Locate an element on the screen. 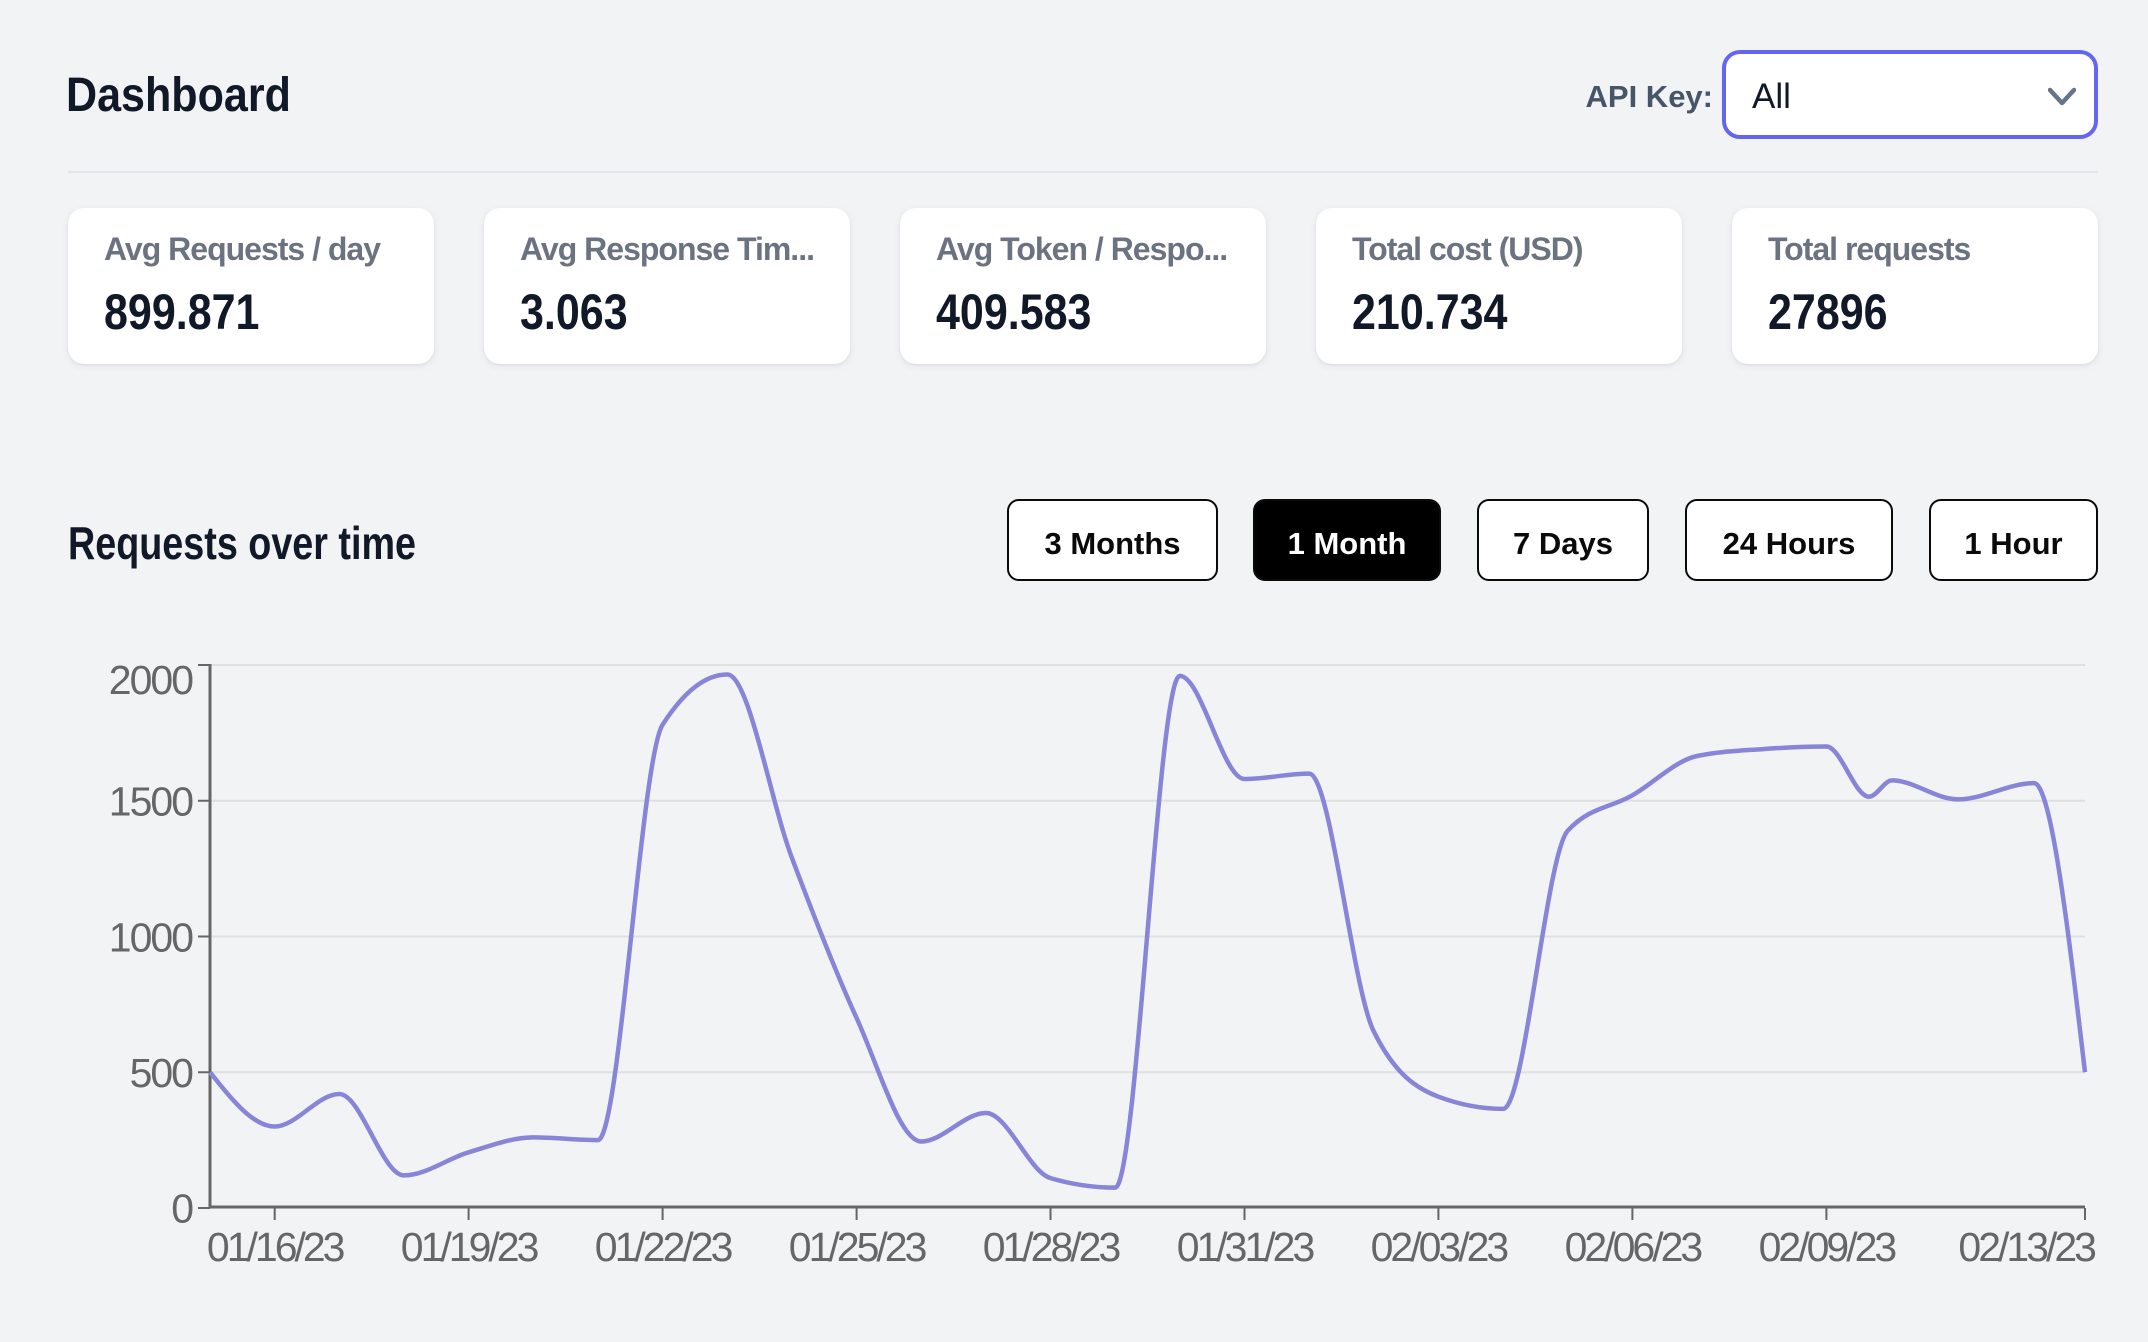  svg-text: 01/31/23 is located at coordinates (1245, 1247).